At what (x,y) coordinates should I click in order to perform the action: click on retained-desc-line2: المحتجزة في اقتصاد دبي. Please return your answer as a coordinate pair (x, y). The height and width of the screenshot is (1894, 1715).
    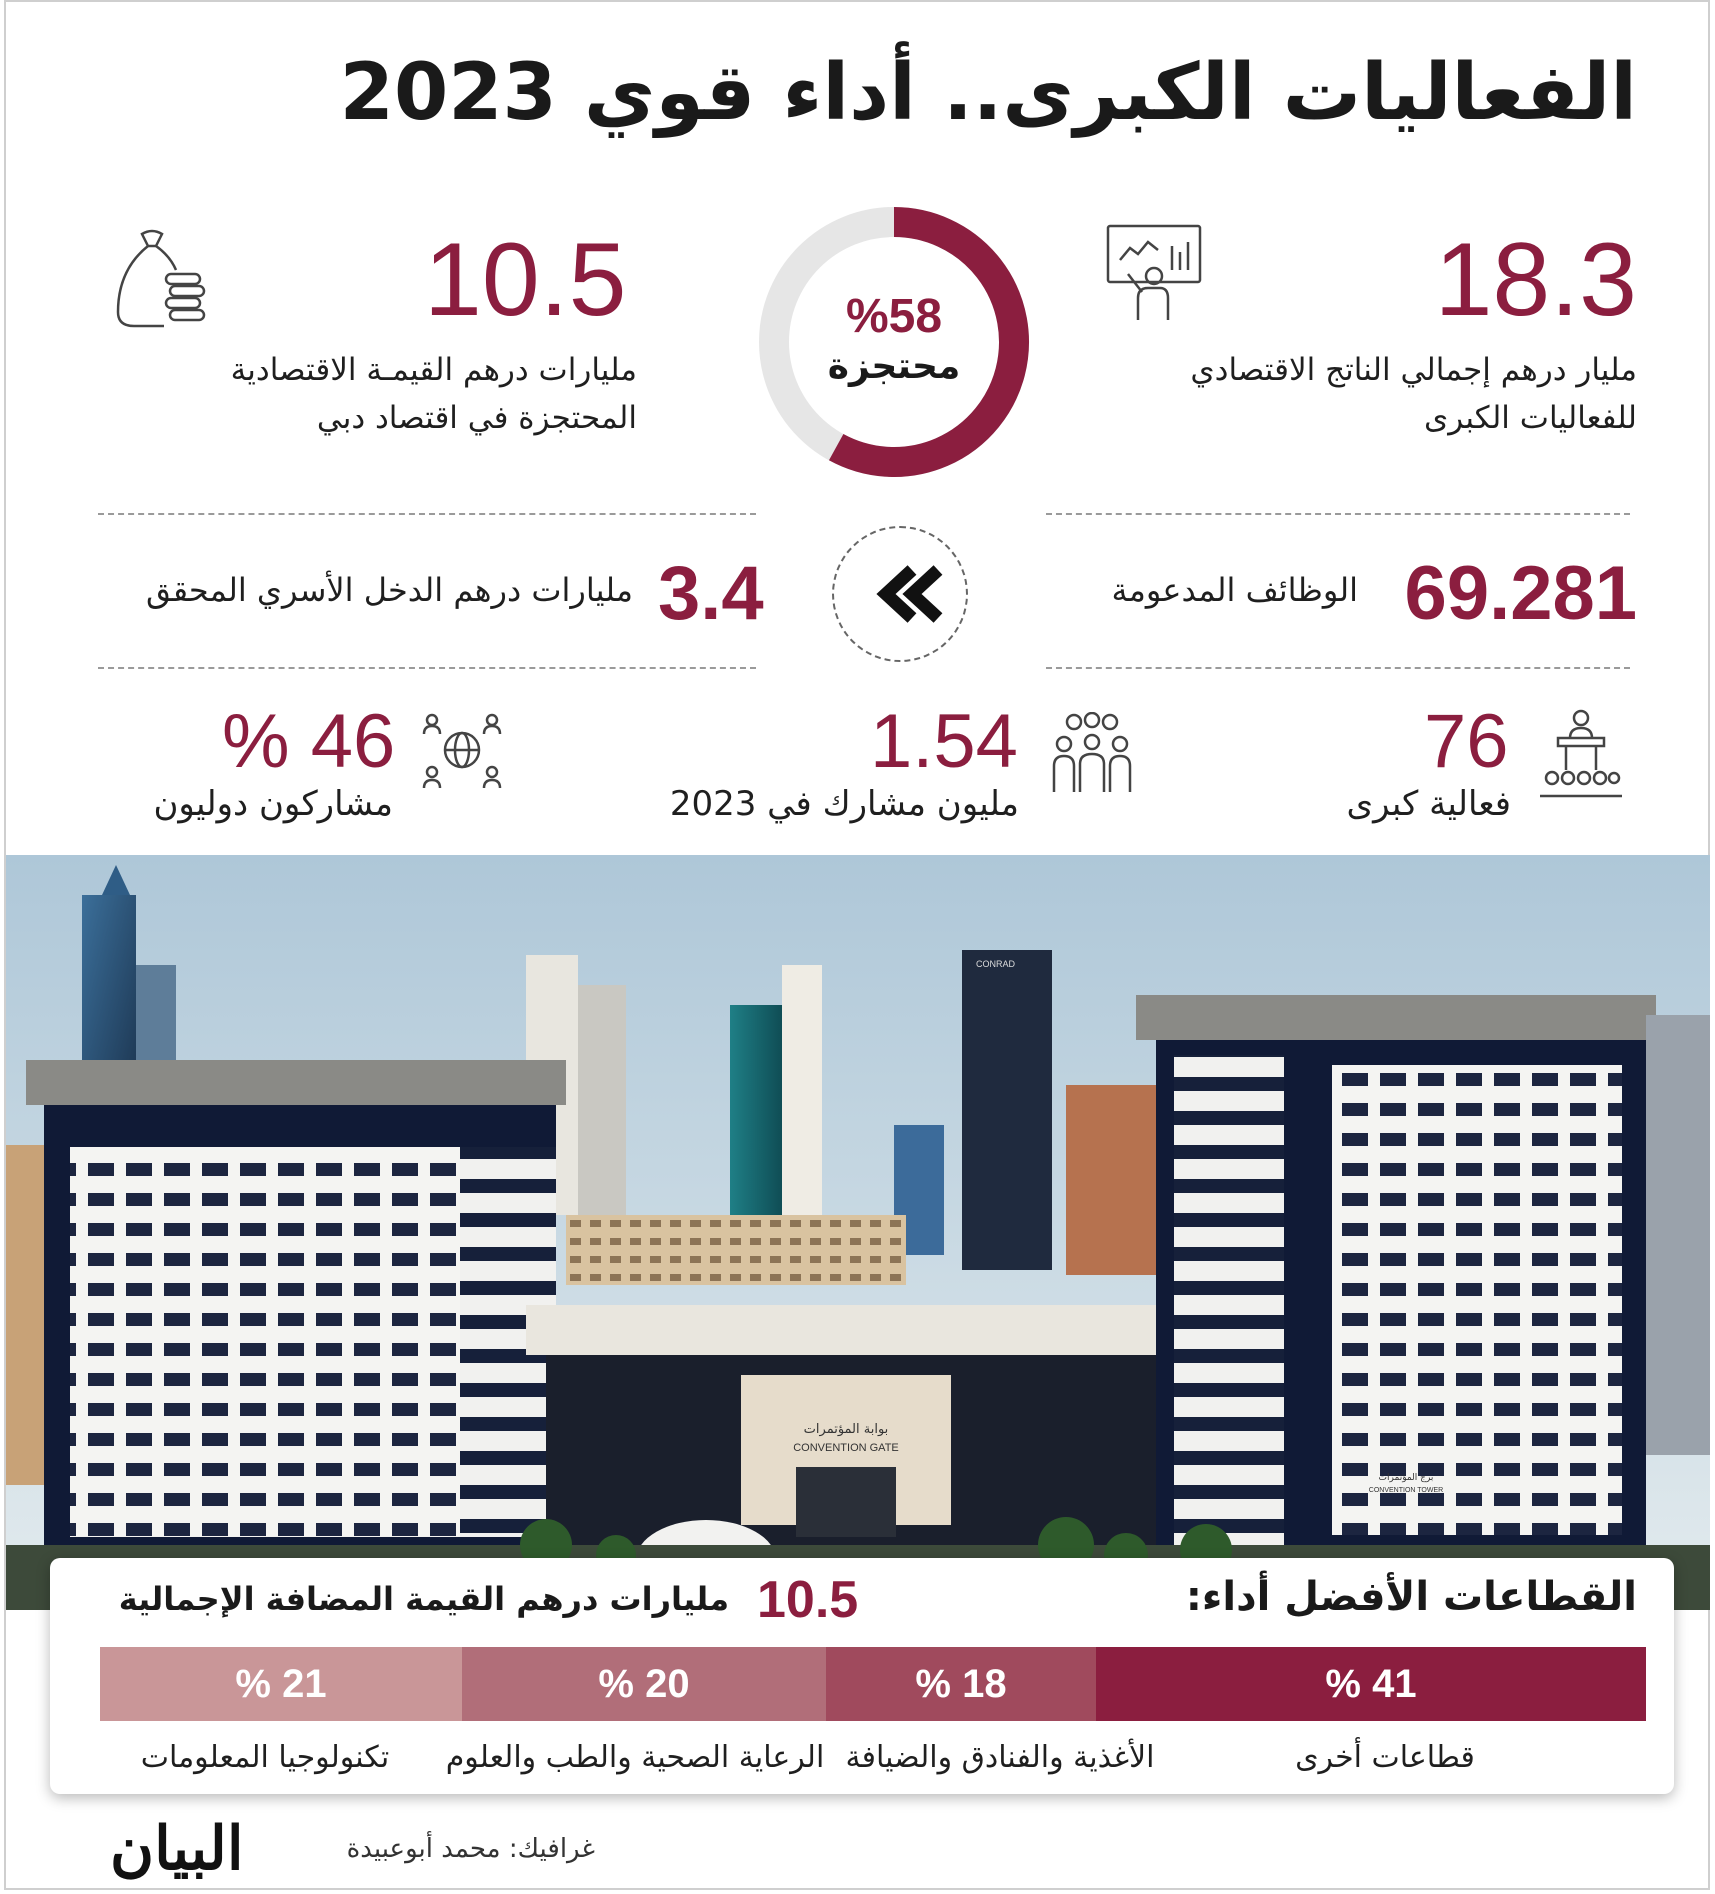
    Looking at the image, I should click on (476, 418).